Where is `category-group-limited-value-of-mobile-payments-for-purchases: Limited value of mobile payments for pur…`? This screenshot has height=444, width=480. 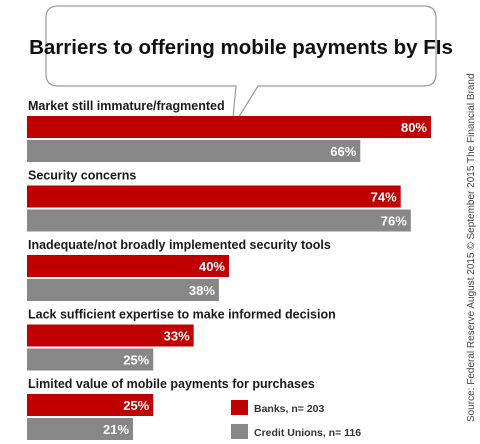
category-group-limited-value-of-mobile-payments-for-purchases: Limited value of mobile payments for pur… is located at coordinates (171, 408).